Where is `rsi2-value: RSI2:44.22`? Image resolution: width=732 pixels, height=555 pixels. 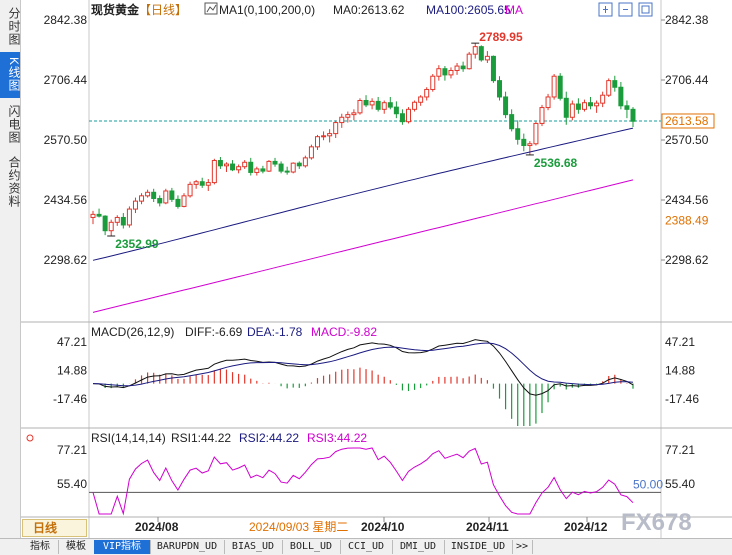 rsi2-value: RSI2:44.22 is located at coordinates (269, 438).